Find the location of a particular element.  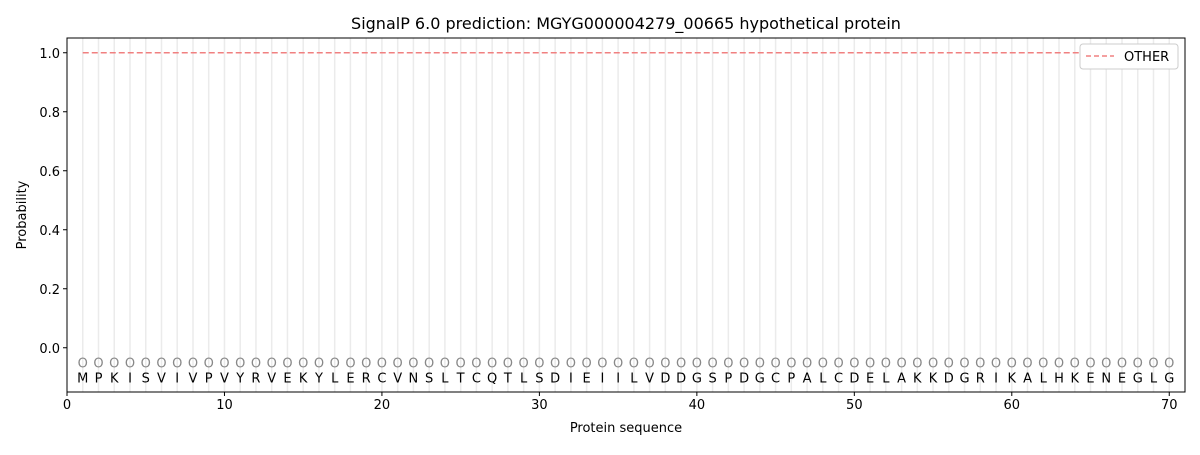

y-axis-label: Probability is located at coordinates (22, 214).